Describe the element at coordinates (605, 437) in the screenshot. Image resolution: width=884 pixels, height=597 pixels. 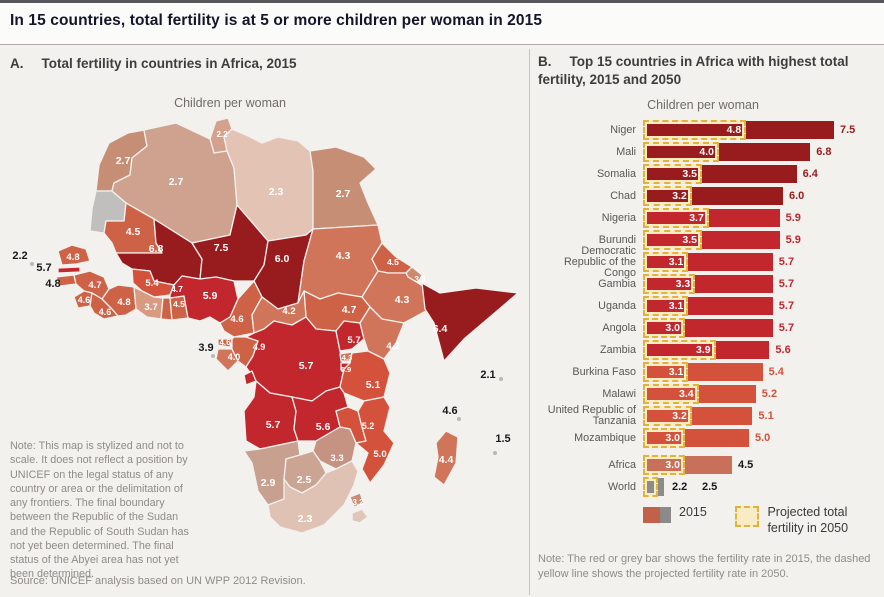
I see `bar-row-label: Mozambique` at that location.